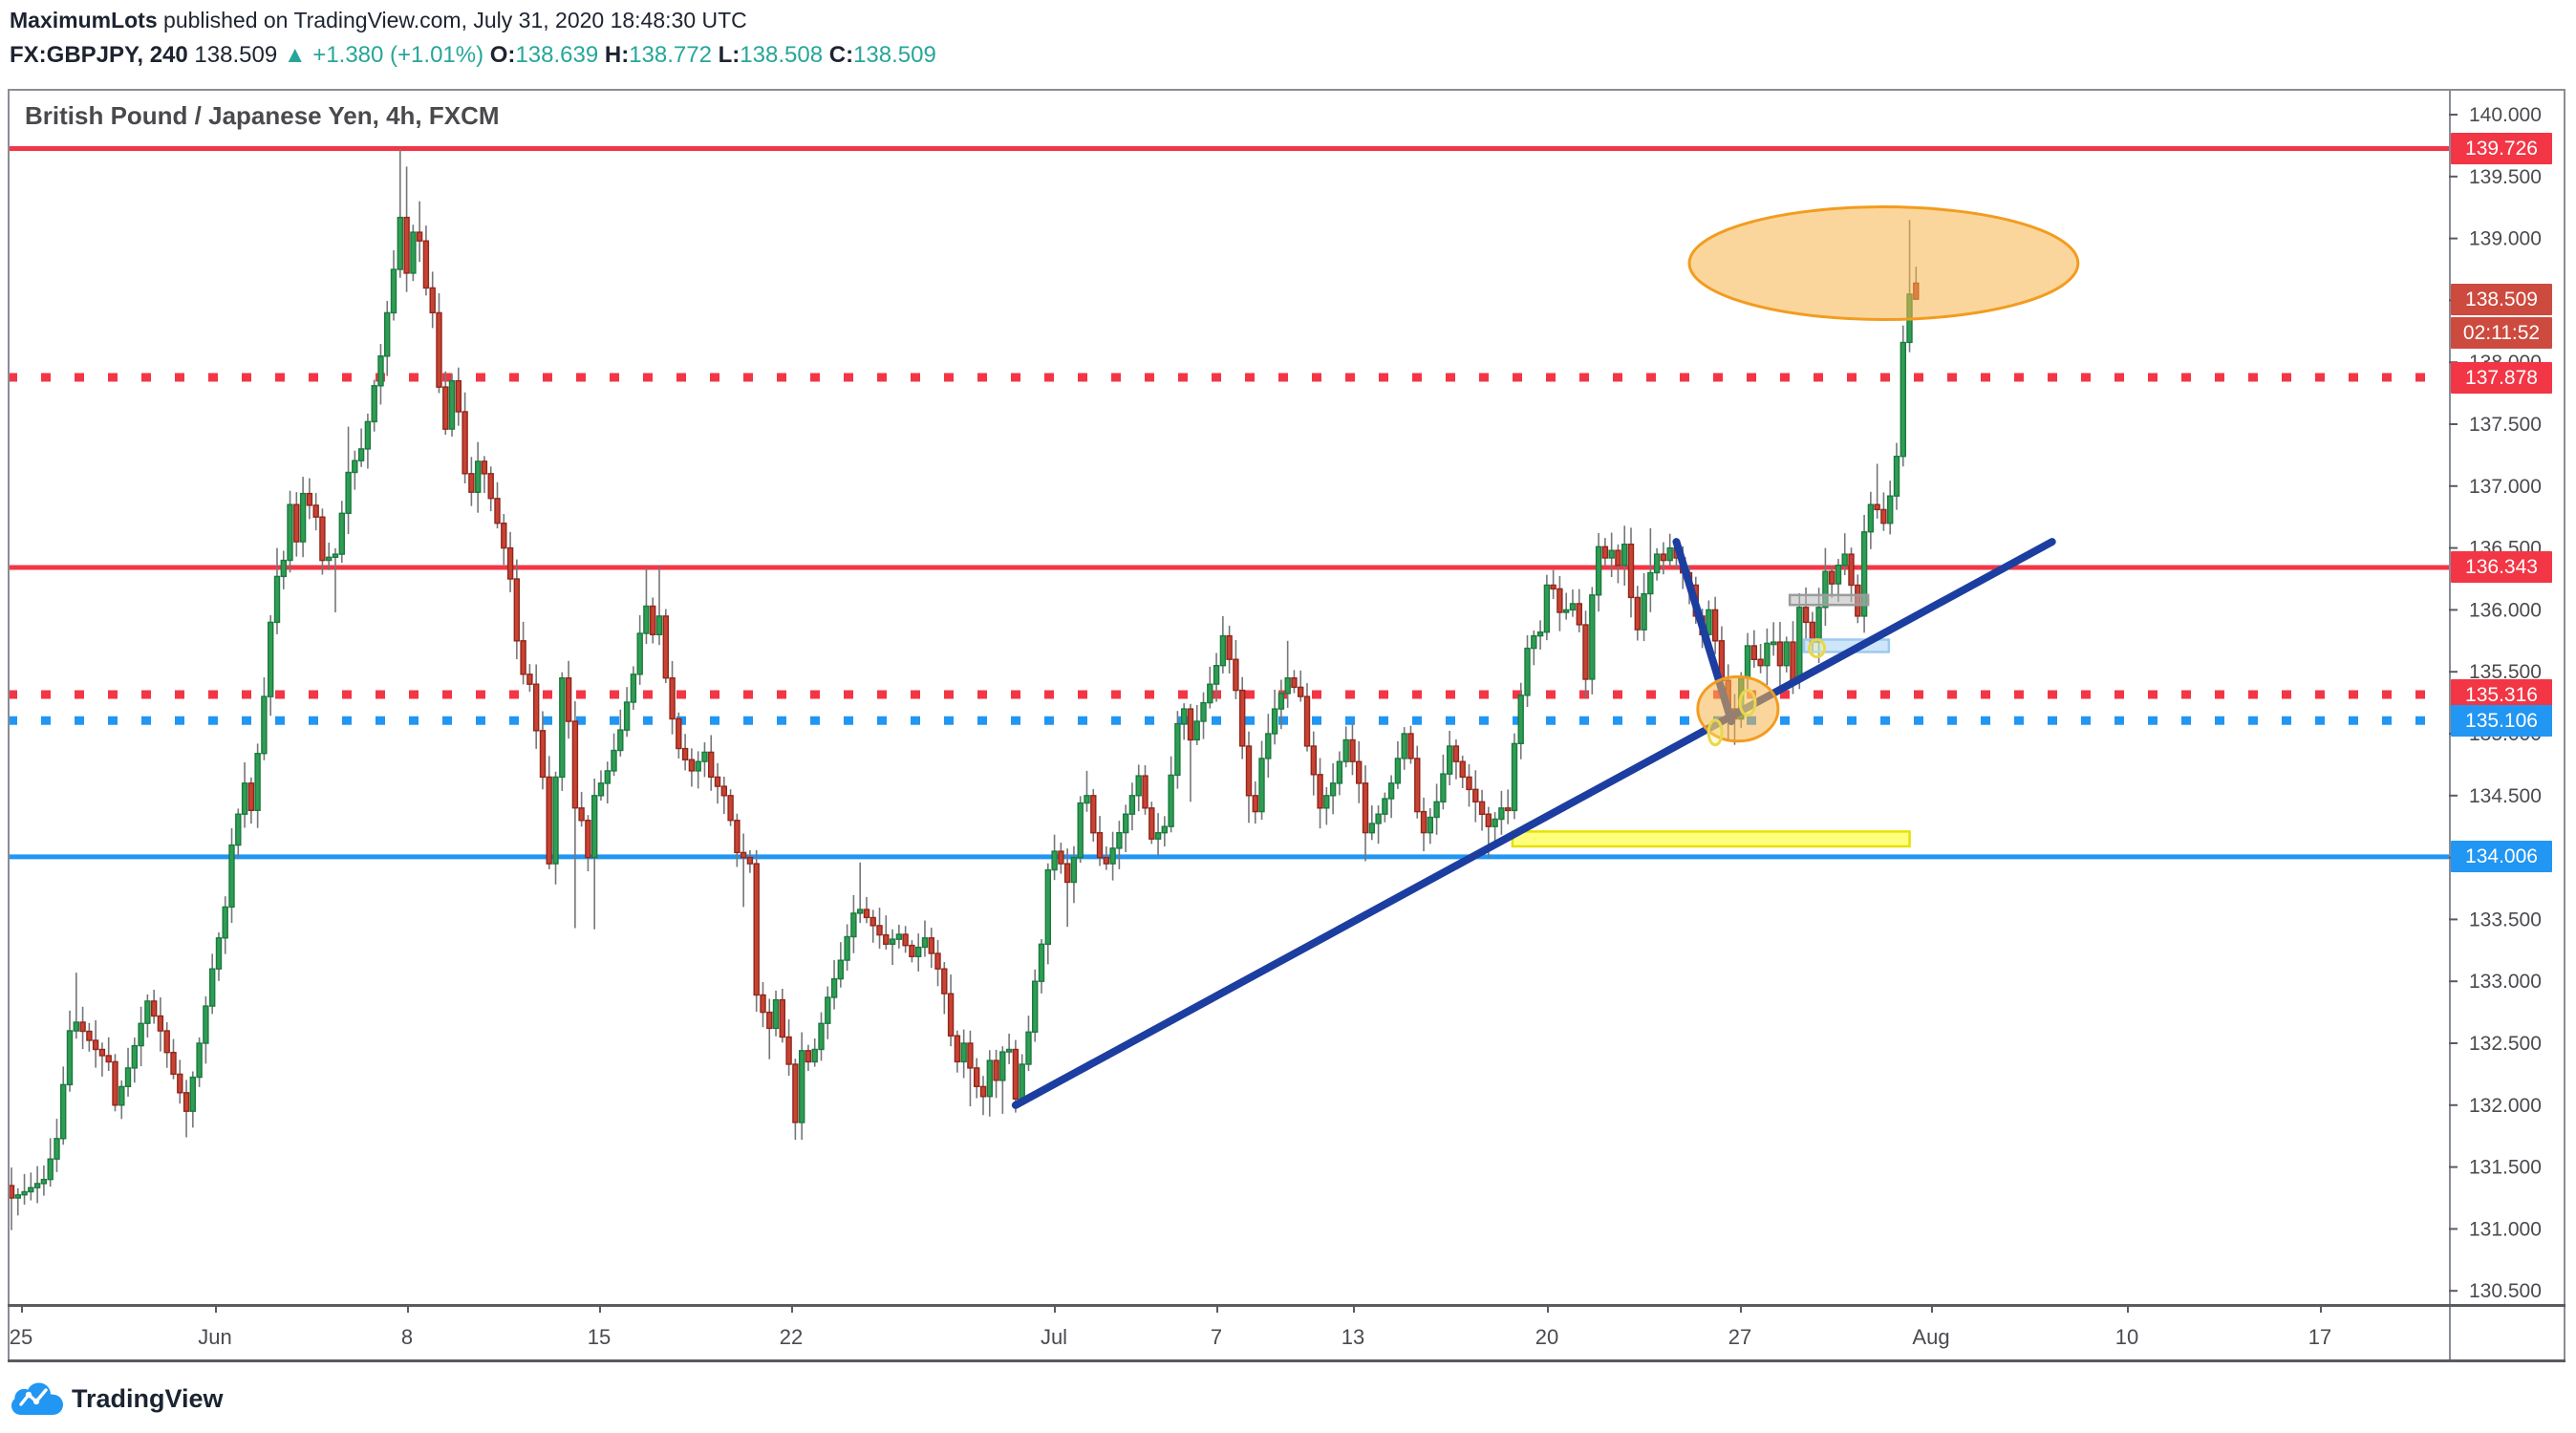 Image resolution: width=2576 pixels, height=1433 pixels. Describe the element at coordinates (502, 55) in the screenshot. I see `open-label: O:` at that location.